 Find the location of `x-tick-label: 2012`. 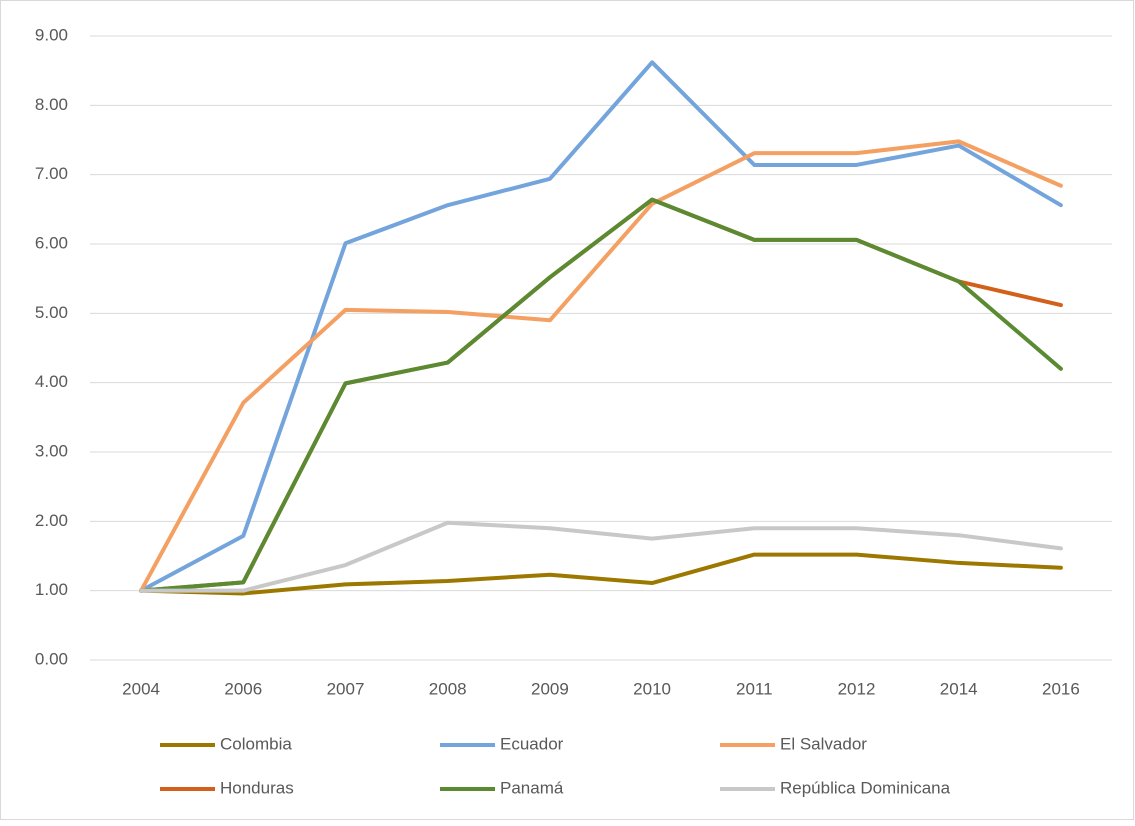

x-tick-label: 2012 is located at coordinates (857, 688).